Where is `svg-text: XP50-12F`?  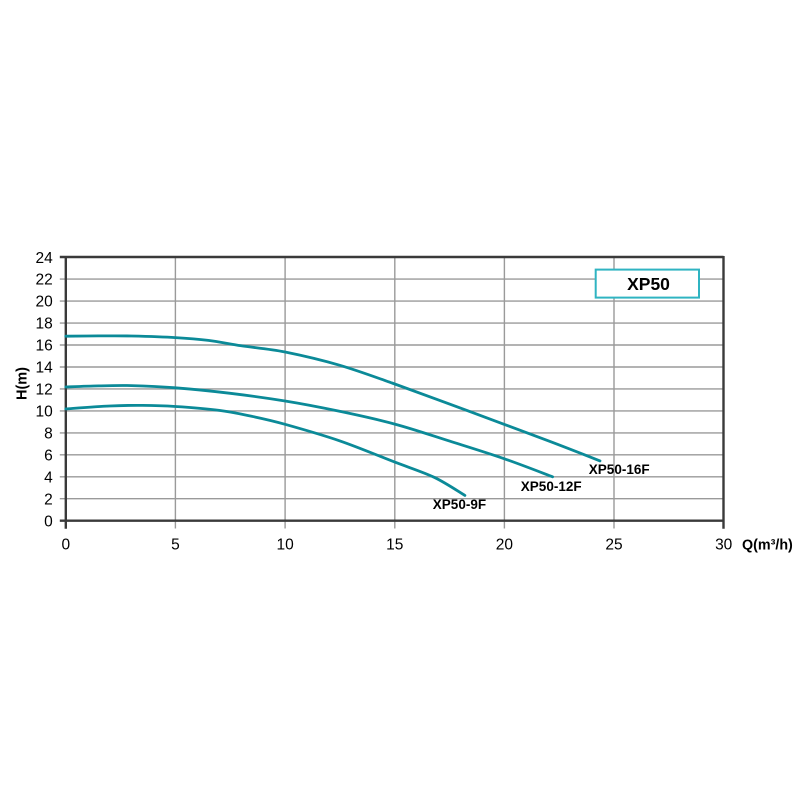
svg-text: XP50-12F is located at coordinates (551, 486).